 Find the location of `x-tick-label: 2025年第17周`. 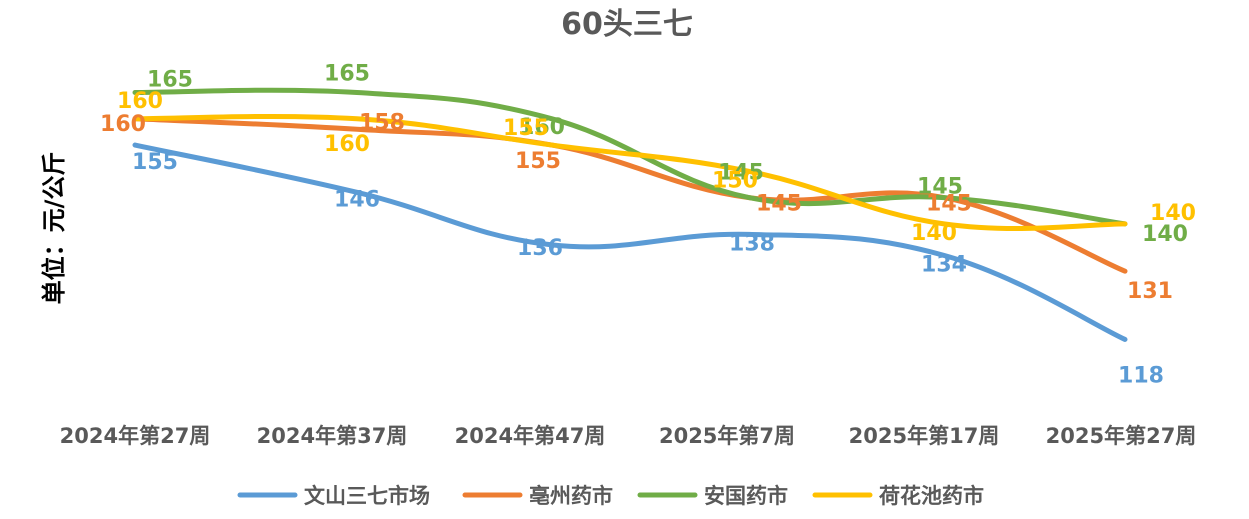

x-tick-label: 2025年第17周 is located at coordinates (924, 436).